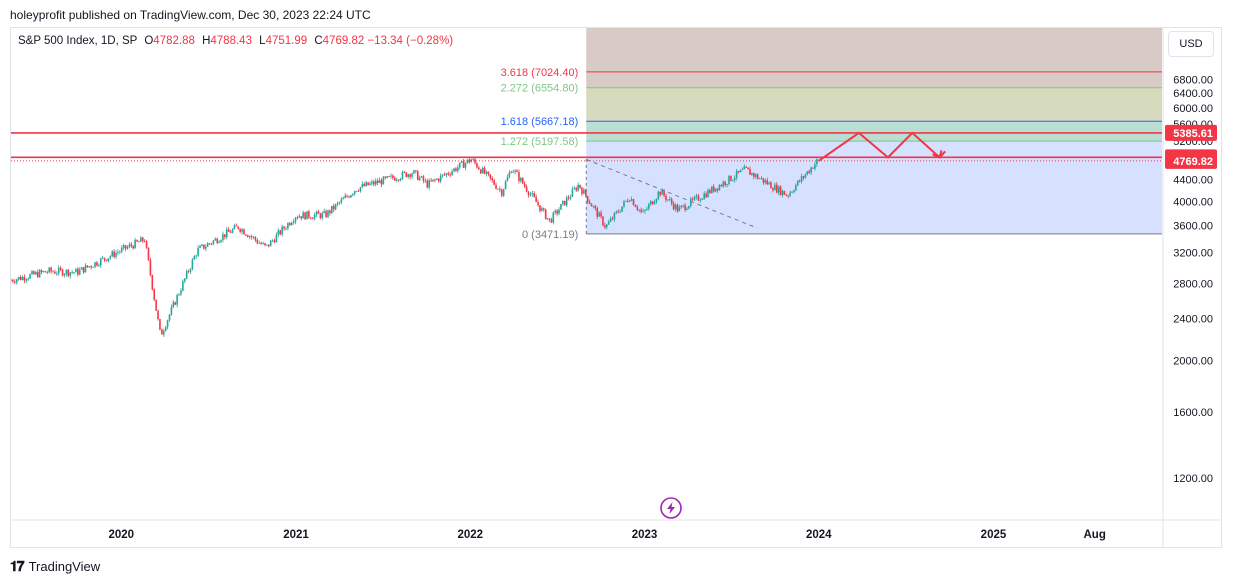  I want to click on price-tick-label: 2400.00, so click(1193, 320).